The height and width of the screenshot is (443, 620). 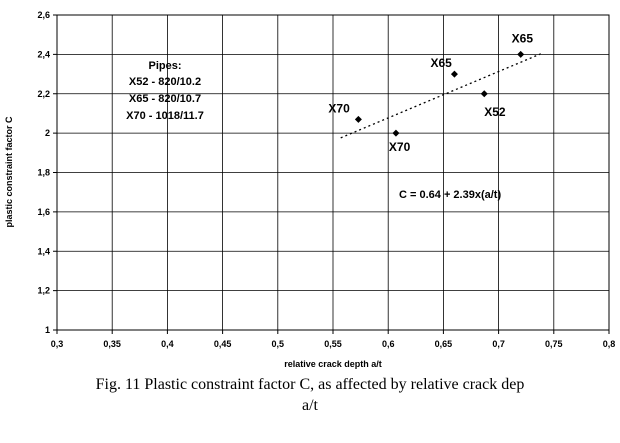 I want to click on x-tick-label: 0,35, so click(x=112, y=344).